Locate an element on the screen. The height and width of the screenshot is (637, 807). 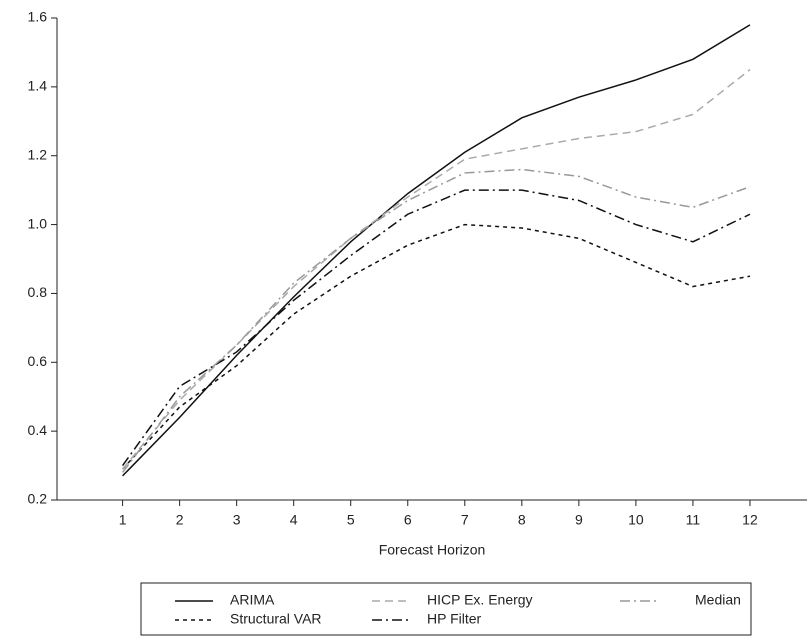
x-tick-label: 9 is located at coordinates (579, 520).